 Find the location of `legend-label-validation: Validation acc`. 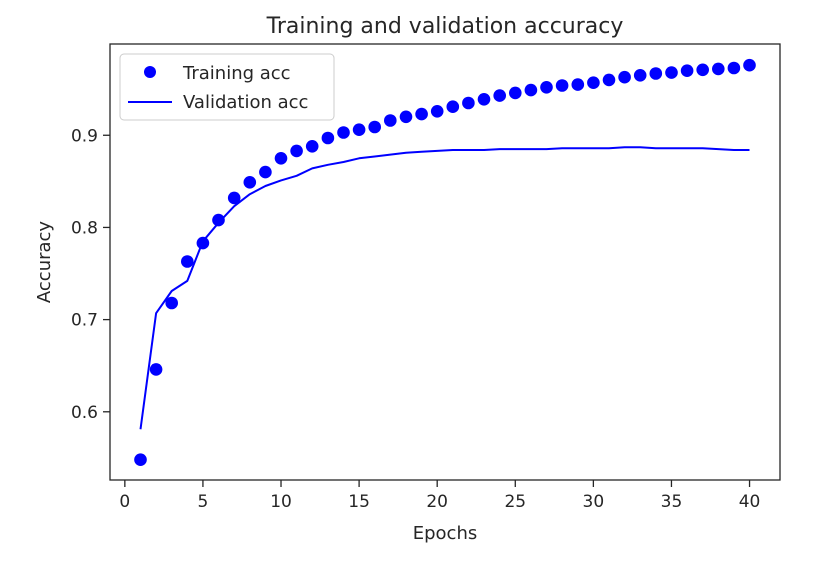

legend-label-validation: Validation acc is located at coordinates (245, 102).